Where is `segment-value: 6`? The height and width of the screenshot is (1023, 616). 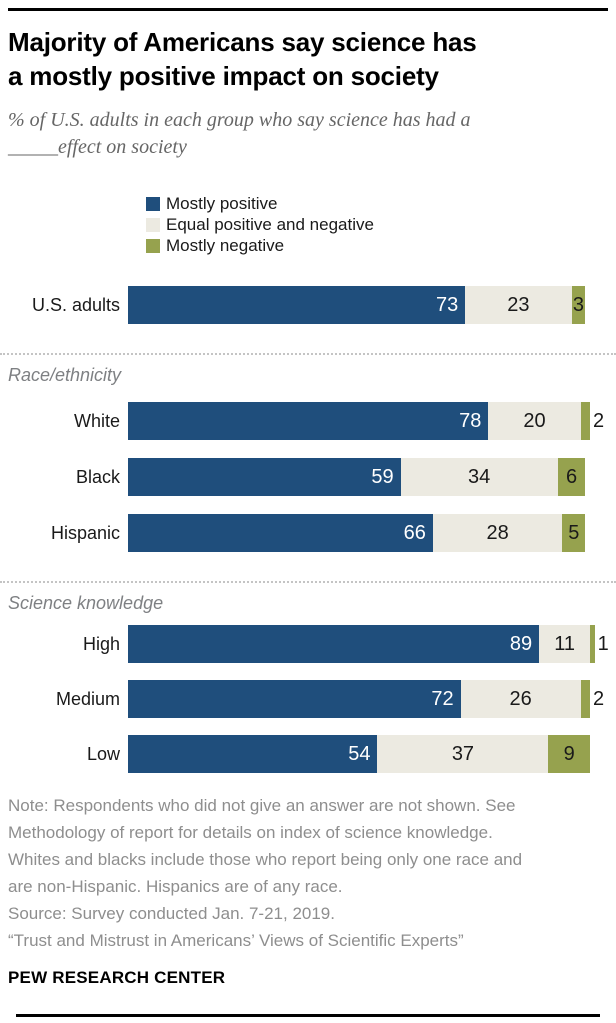
segment-value: 6 is located at coordinates (571, 476).